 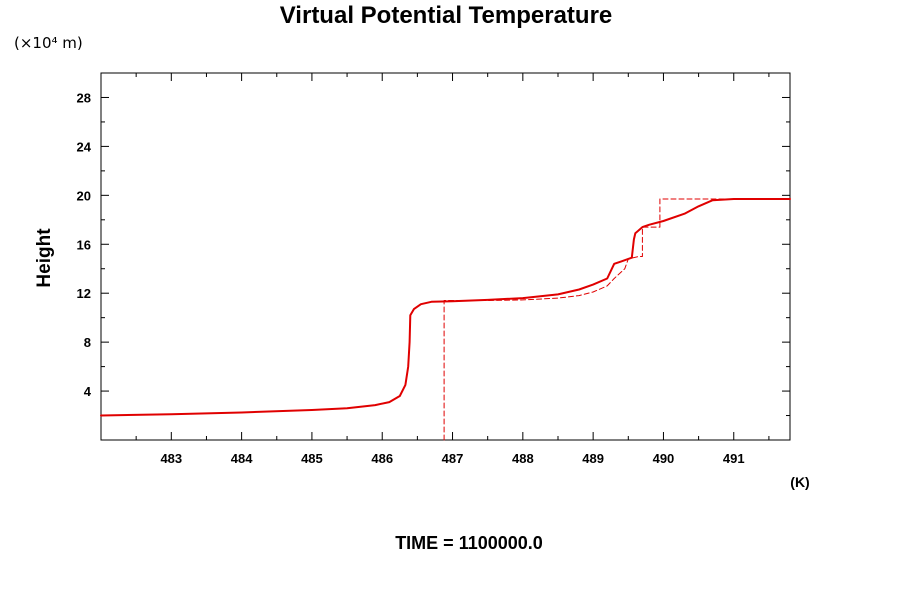 I want to click on y-unit-label: (×10⁴ m), so click(x=48, y=43).